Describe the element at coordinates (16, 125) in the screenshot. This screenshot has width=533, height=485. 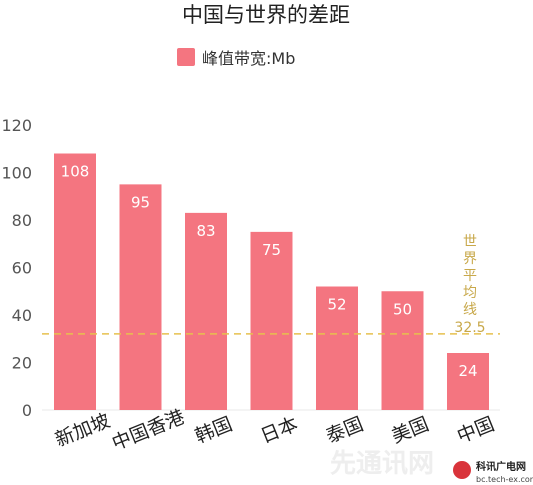
I see `y-tick-label: 120` at that location.